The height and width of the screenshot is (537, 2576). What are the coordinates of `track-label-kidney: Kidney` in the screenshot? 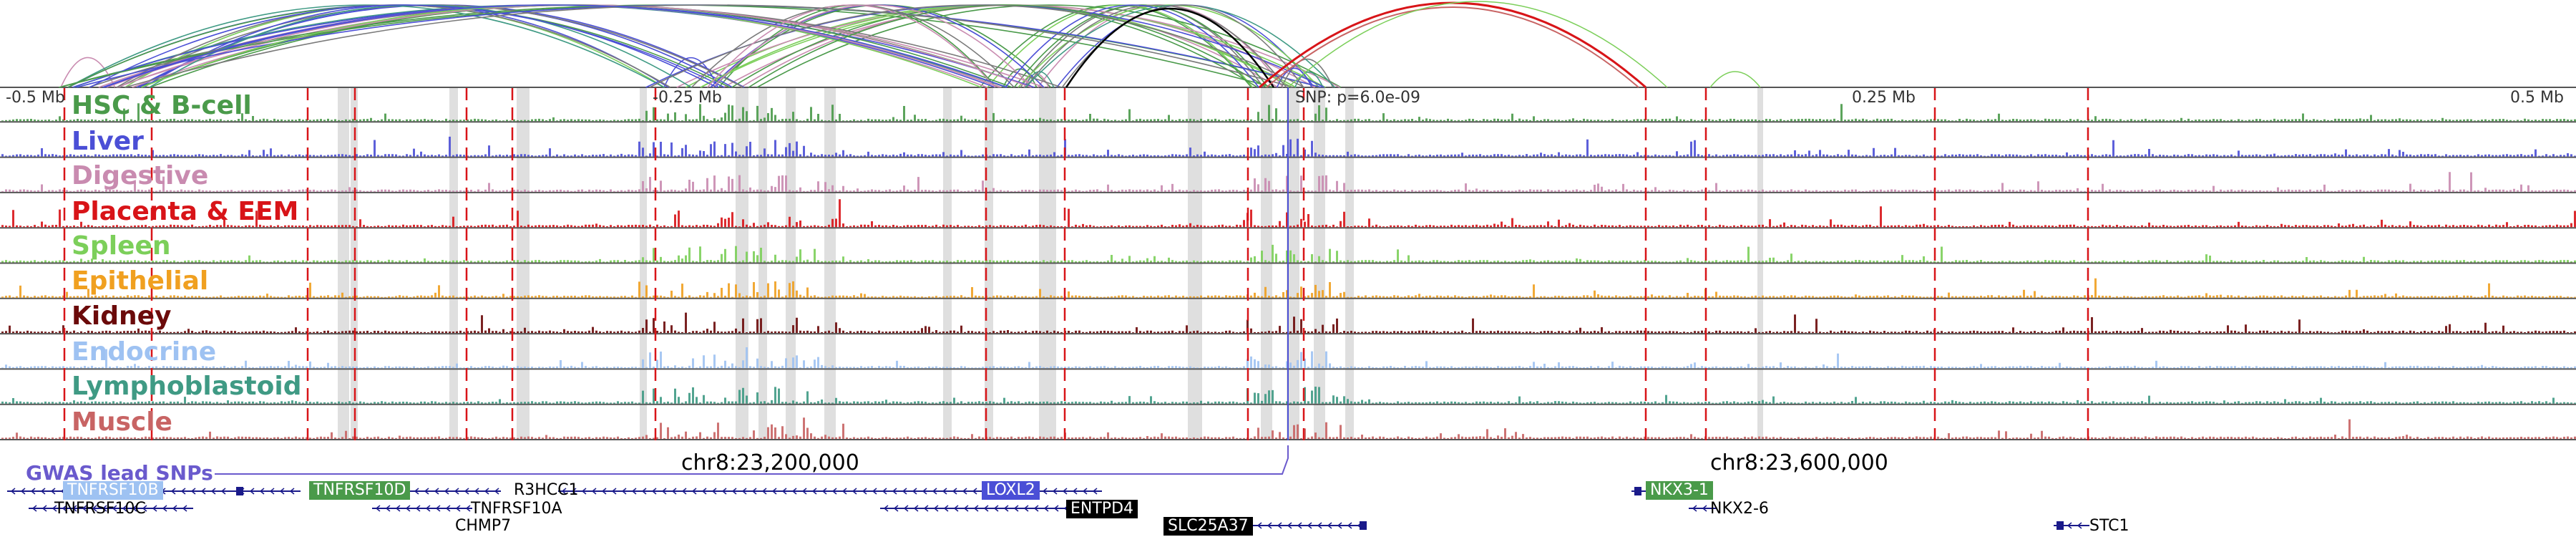 It's located at (122, 316).